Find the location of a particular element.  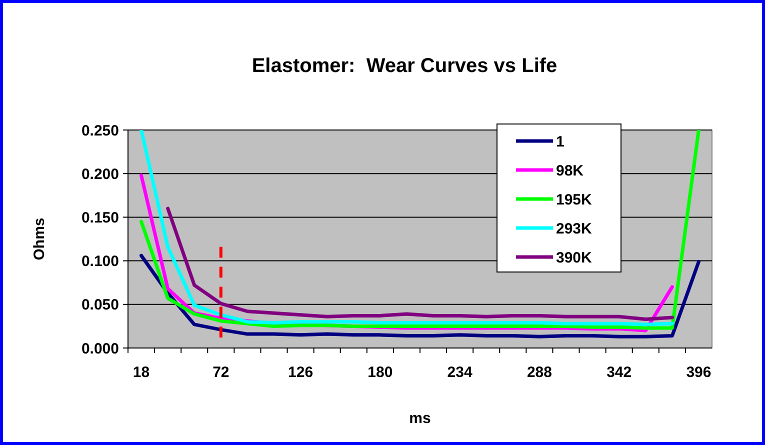

x-tick-label: 72 is located at coordinates (221, 372).